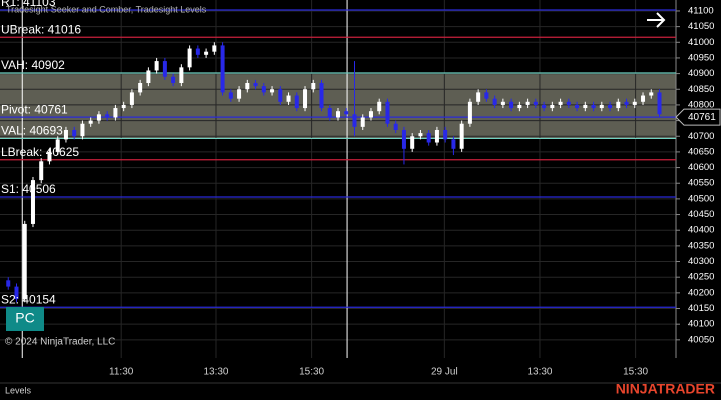  I want to click on pc-button-label: PC, so click(24, 318).